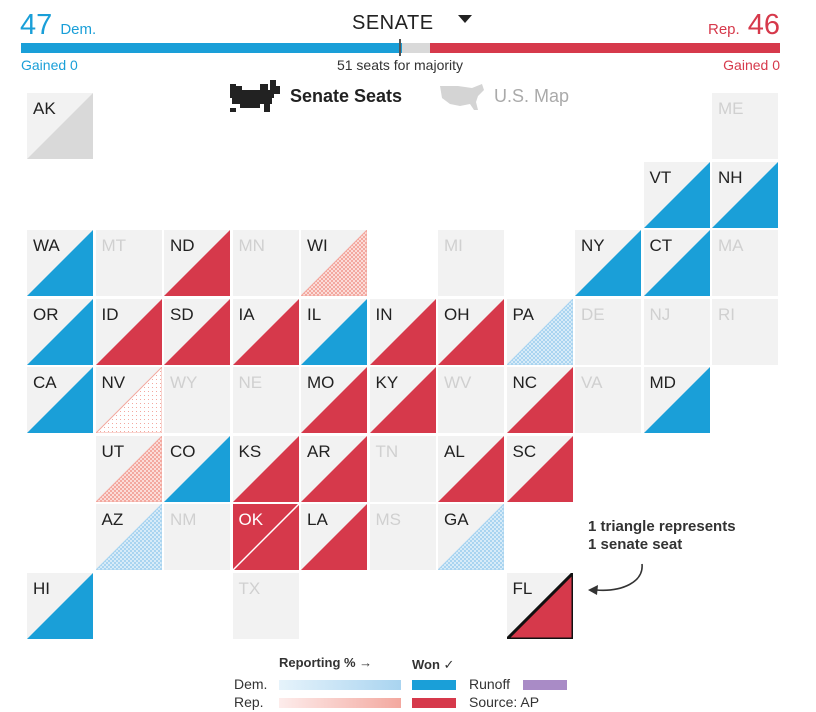 Image resolution: width=816 pixels, height=712 pixels. I want to click on state-tile-al: AL, so click(471, 468).